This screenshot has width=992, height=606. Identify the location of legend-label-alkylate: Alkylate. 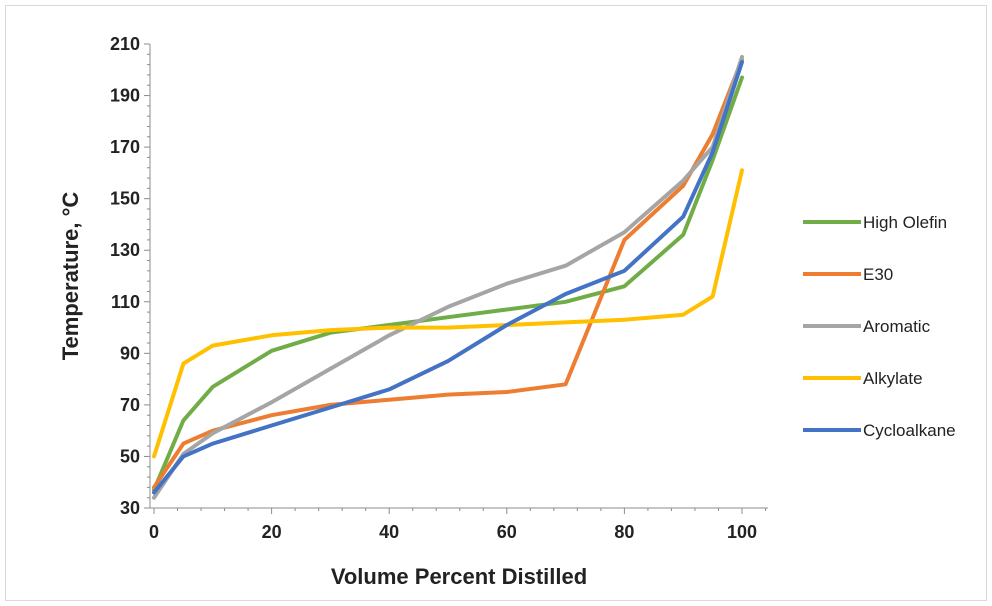
(893, 378).